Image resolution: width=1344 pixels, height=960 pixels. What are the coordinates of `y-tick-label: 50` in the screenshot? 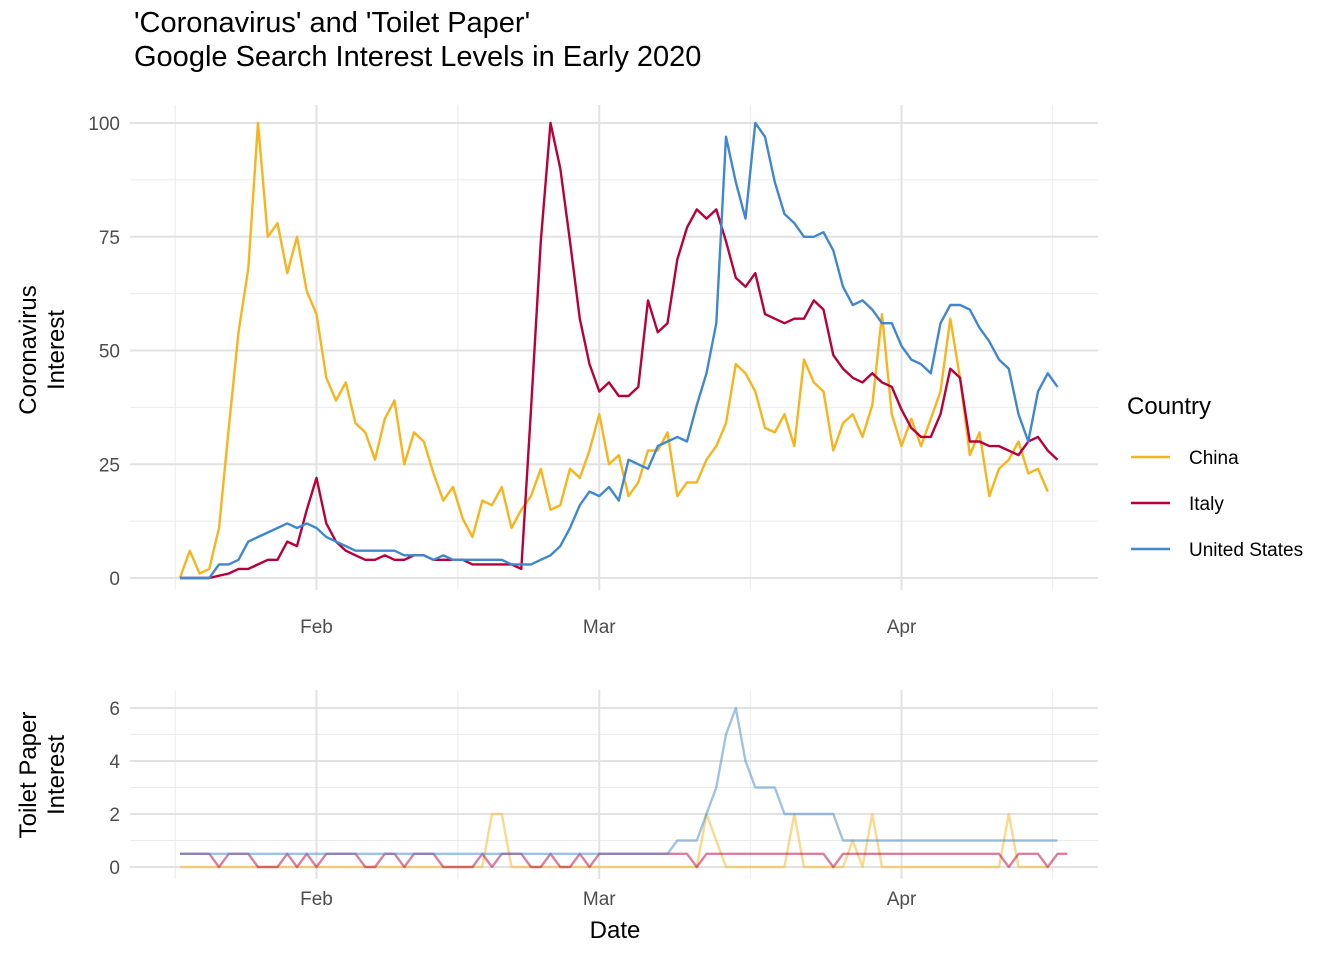 It's located at (109, 352).